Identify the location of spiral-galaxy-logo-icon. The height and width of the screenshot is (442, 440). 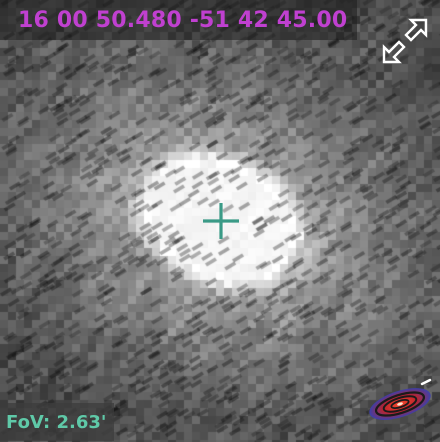
(400, 402).